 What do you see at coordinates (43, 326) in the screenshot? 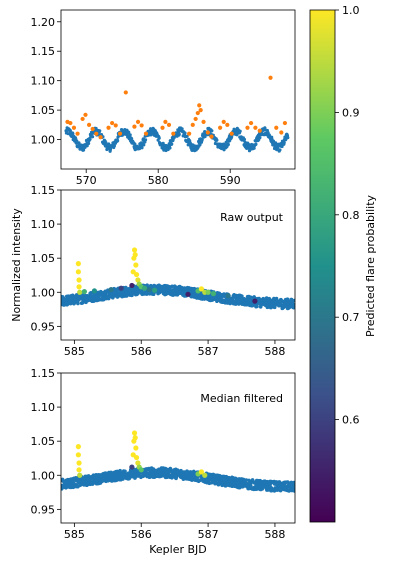
I see `y-tick-label: 0.95` at bounding box center [43, 326].